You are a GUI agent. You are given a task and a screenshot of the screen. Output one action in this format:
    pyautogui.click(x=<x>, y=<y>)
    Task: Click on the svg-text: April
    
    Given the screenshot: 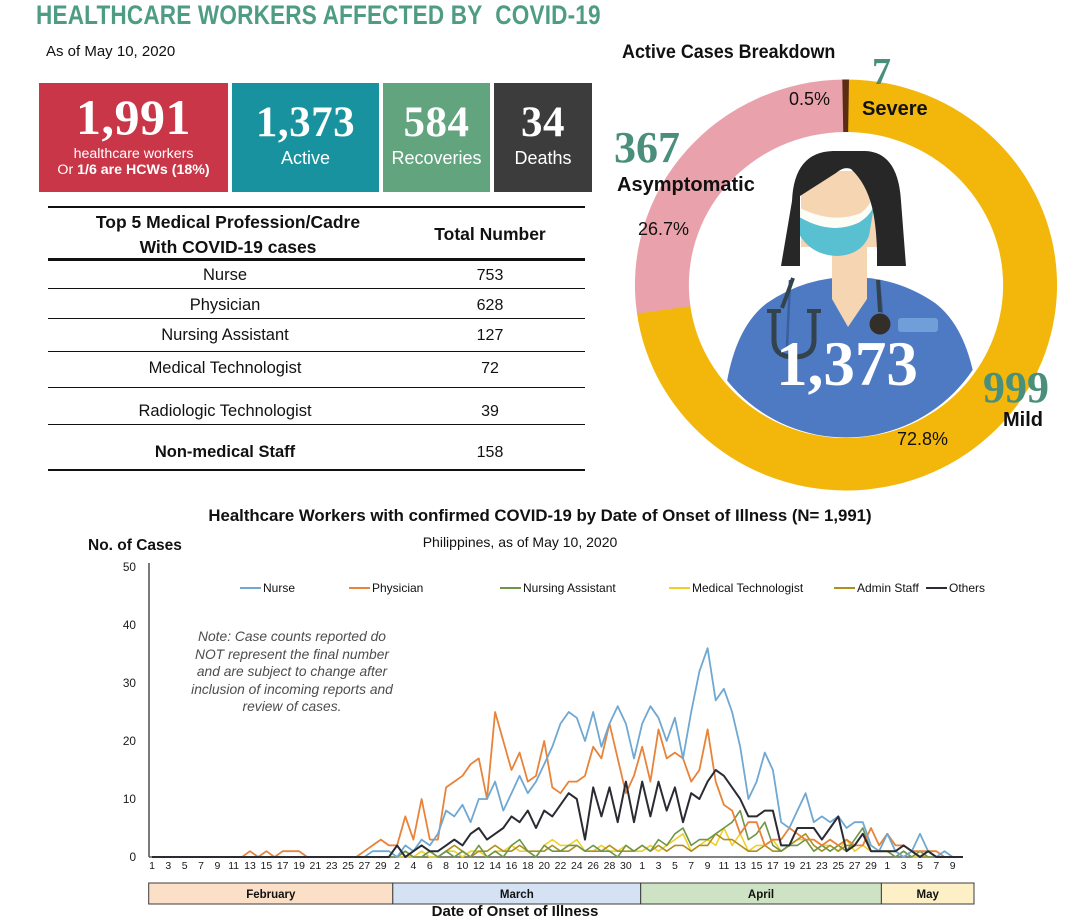 What is the action you would take?
    pyautogui.click(x=761, y=895)
    